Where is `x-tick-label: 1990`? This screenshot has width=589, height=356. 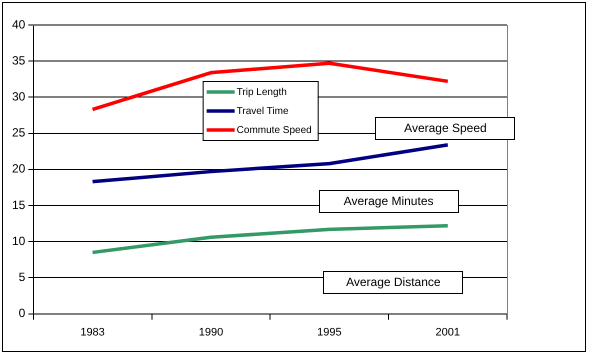 x-tick-label: 1990 is located at coordinates (211, 332).